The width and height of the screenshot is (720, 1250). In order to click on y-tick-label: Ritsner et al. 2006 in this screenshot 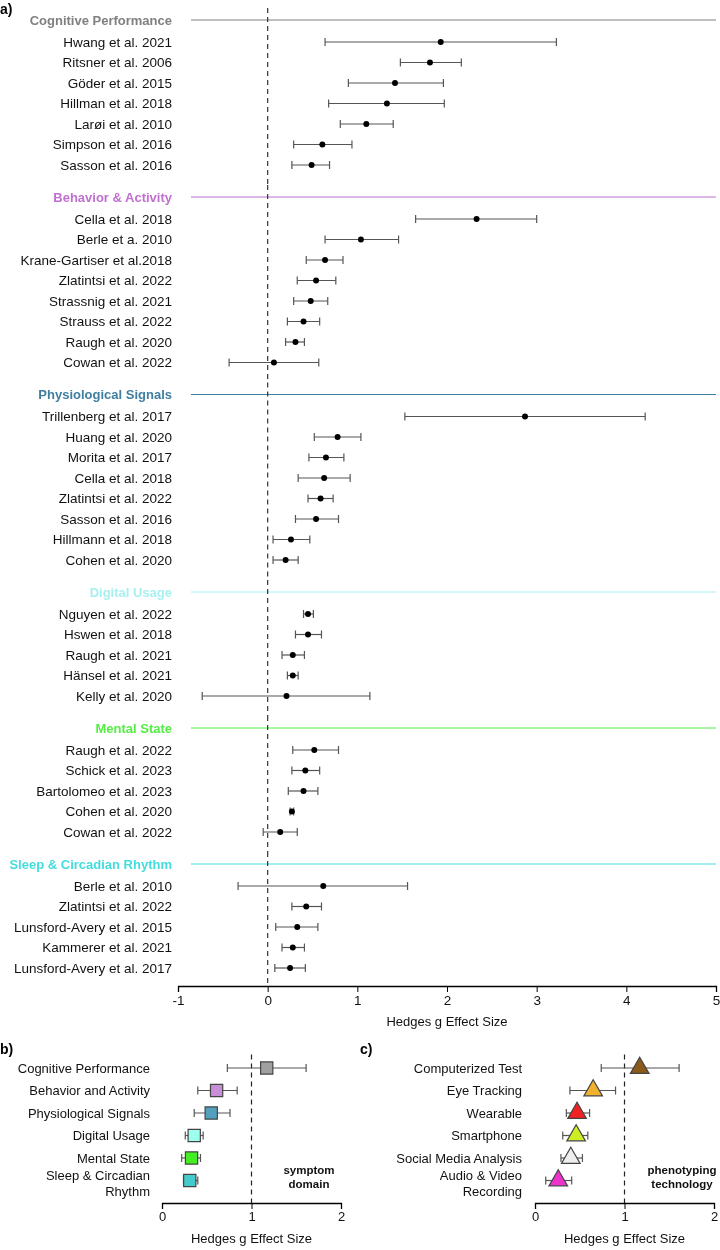, I will do `click(117, 63)`.